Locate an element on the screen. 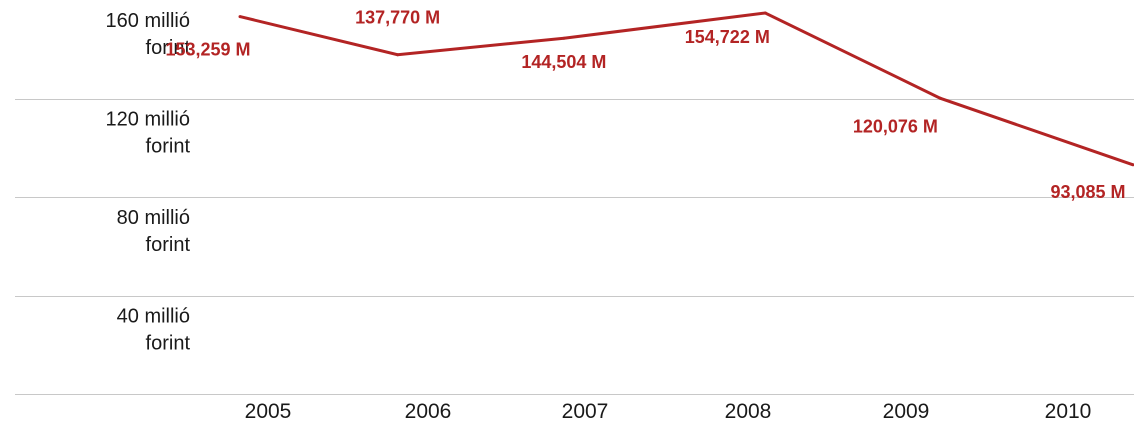 The image size is (1134, 422). data-label-2005: 153,259 M is located at coordinates (207, 50).